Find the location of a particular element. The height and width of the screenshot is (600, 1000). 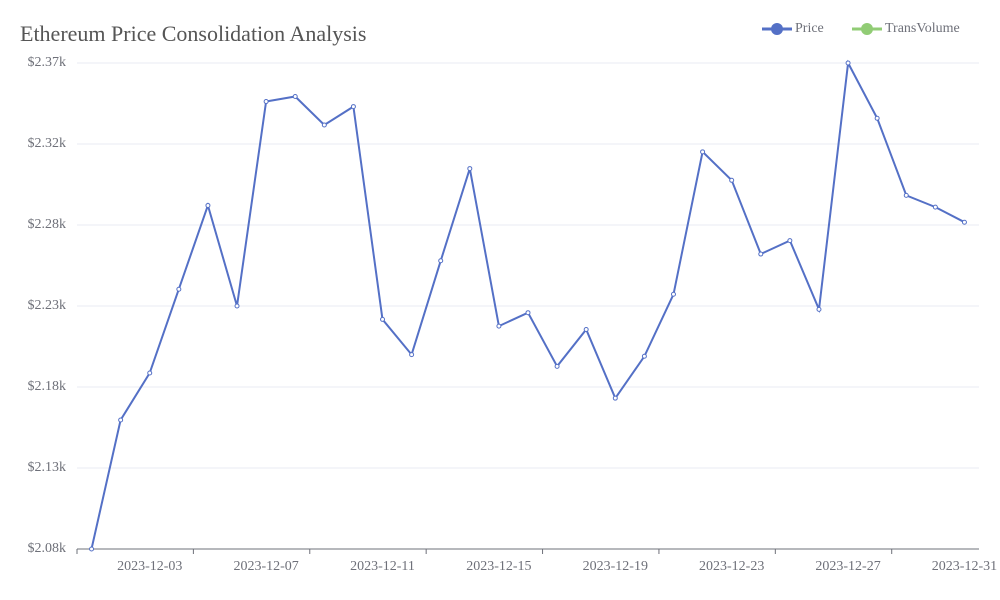

x-tick-label: 2023-12-27 is located at coordinates (847, 566).